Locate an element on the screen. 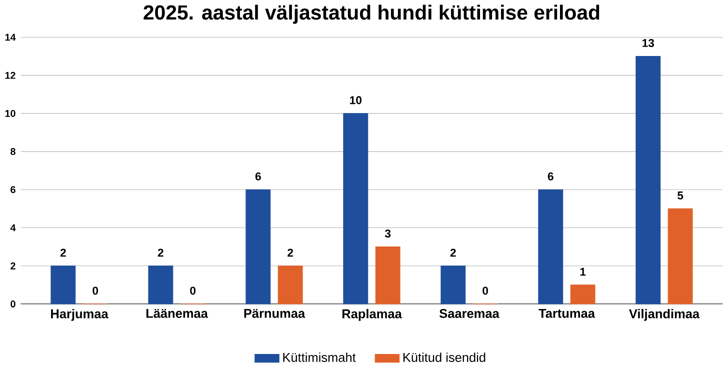 The height and width of the screenshot is (370, 723). x-tick-label: Viljandimaa is located at coordinates (664, 315).